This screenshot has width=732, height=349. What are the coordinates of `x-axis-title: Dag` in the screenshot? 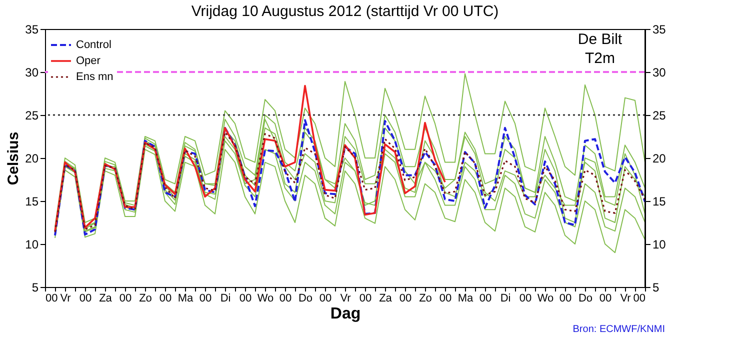 It's located at (345, 314).